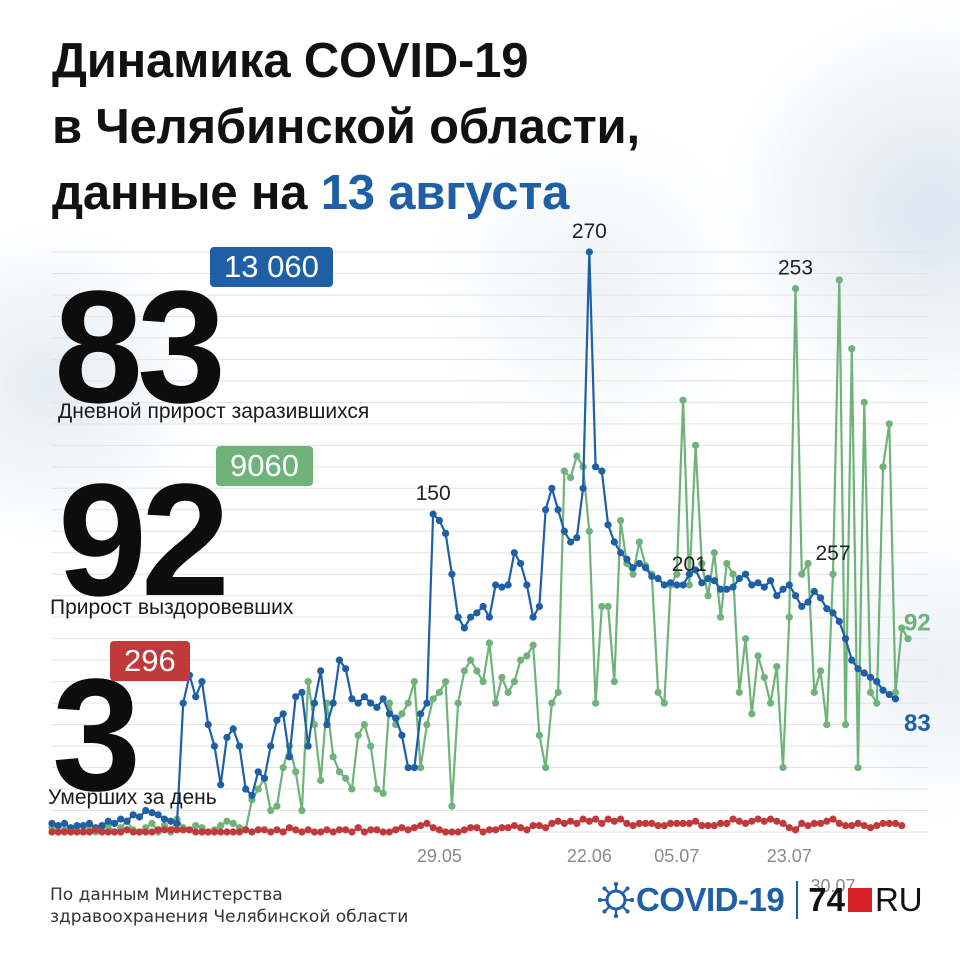 This screenshot has width=960, height=960. I want to click on infected-daily-value: 83, so click(140, 346).